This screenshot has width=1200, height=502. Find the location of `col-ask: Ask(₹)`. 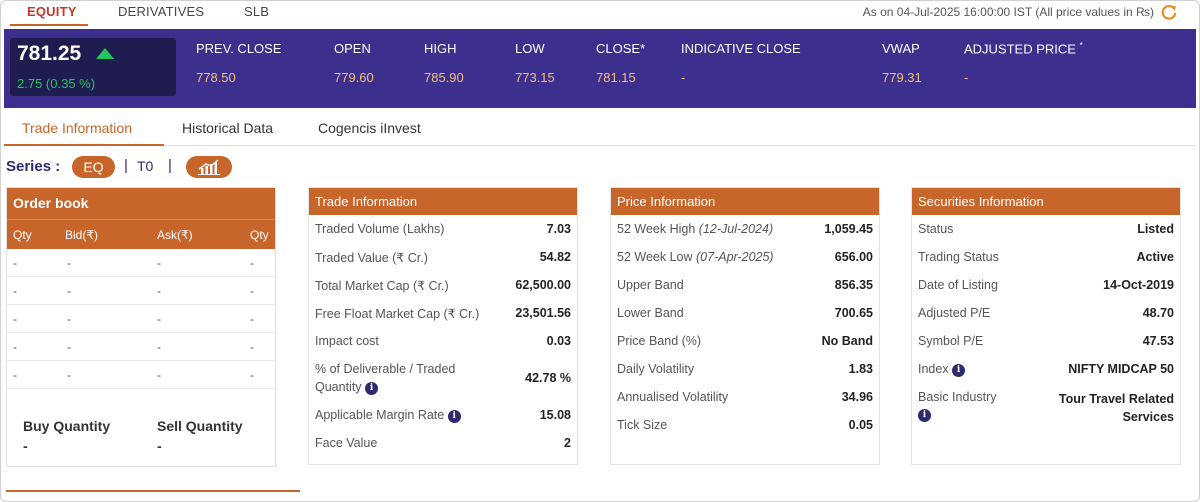

col-ask: Ask(₹) is located at coordinates (175, 235).